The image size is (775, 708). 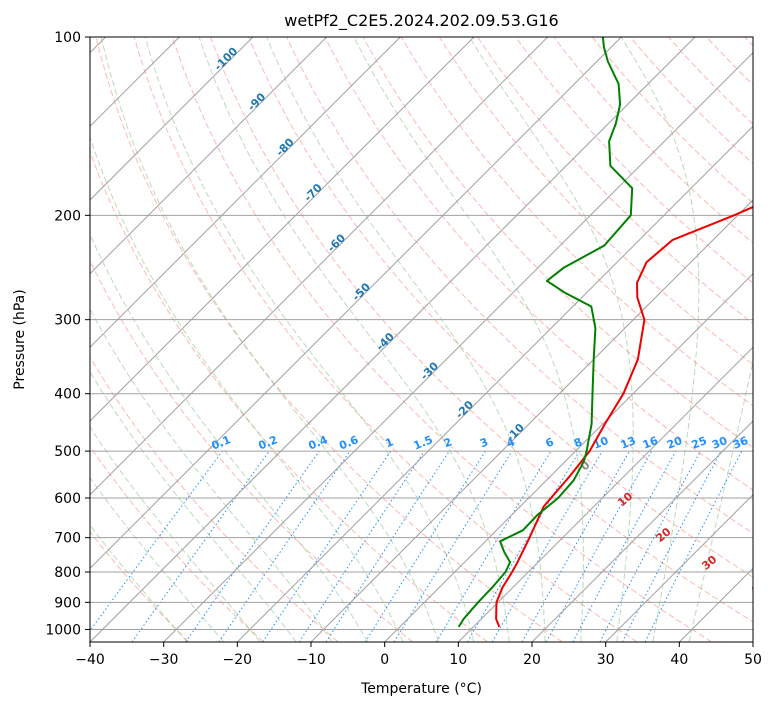 What do you see at coordinates (317, 442) in the screenshot?
I see `mixing-ratio-label: 0.4` at bounding box center [317, 442].